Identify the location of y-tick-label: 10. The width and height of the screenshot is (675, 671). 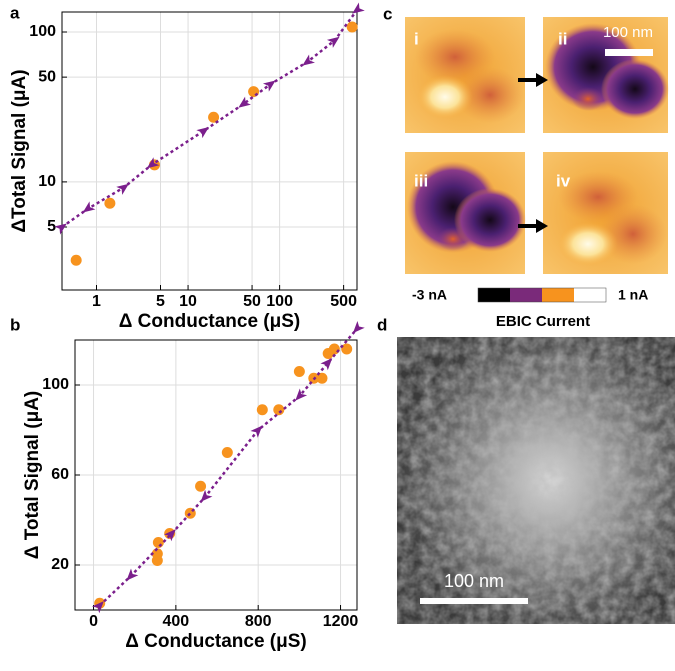
(47, 181).